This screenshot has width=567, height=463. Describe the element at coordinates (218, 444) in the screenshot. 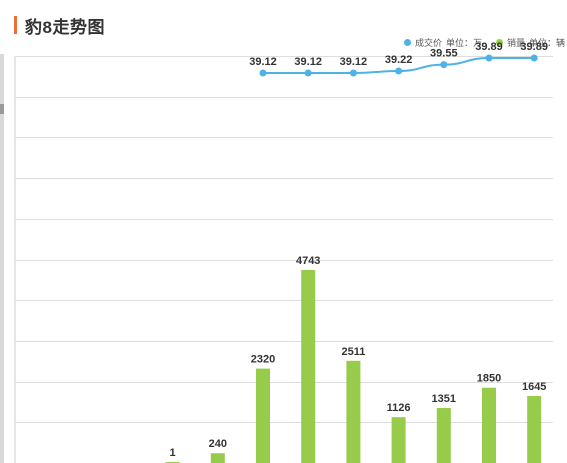

I see `volume-bar-label: 240` at that location.